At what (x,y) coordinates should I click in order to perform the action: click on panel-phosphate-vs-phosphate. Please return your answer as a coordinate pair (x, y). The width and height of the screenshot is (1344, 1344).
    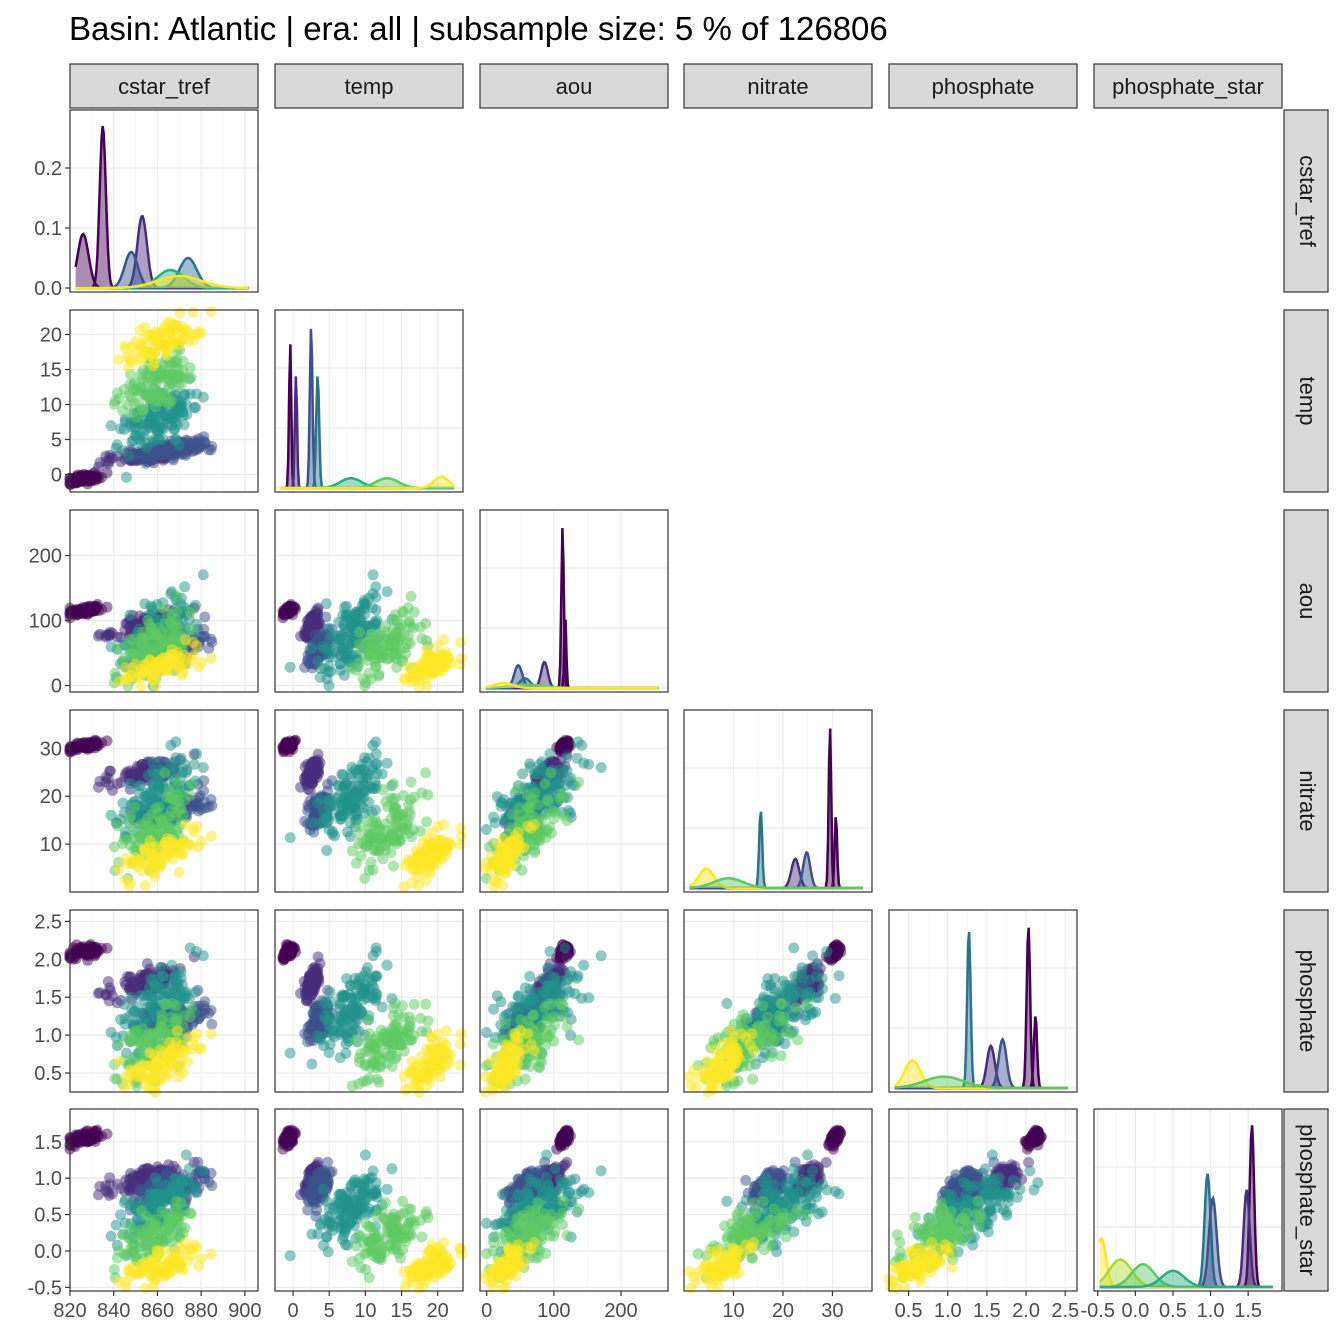
    Looking at the image, I should click on (983, 1001).